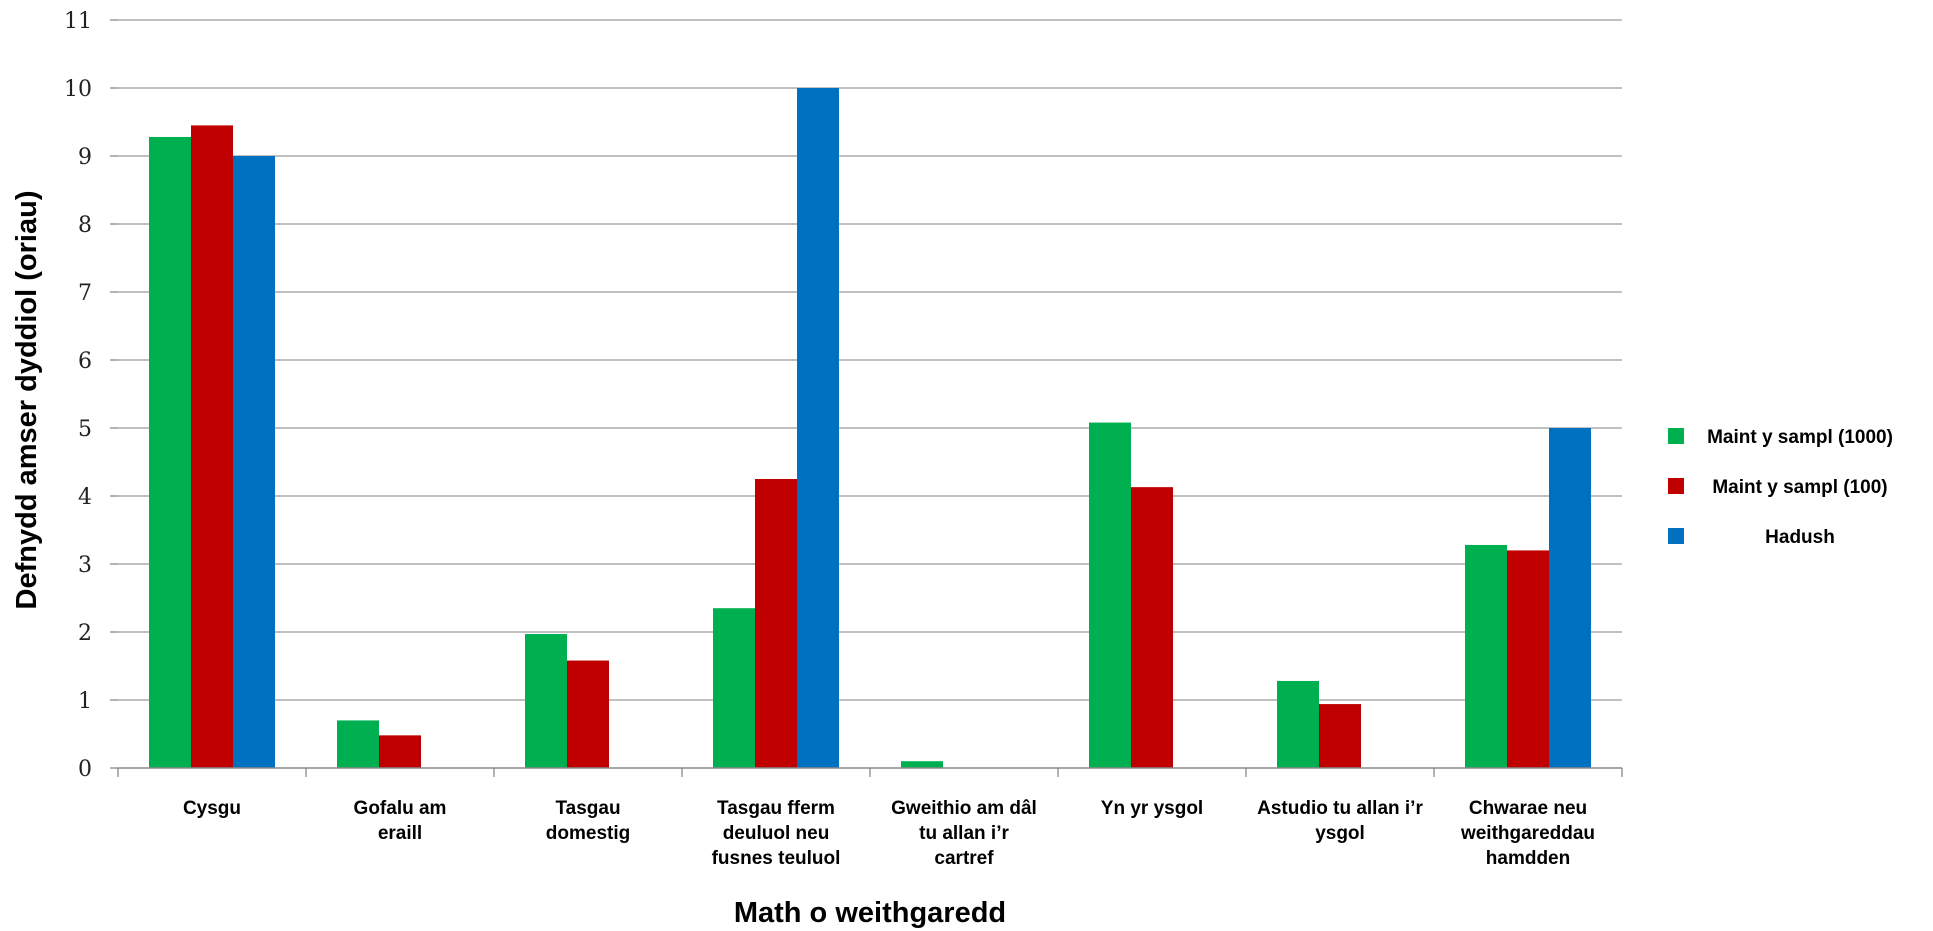  I want to click on category-label: Gofalu am eraill, so click(400, 821).